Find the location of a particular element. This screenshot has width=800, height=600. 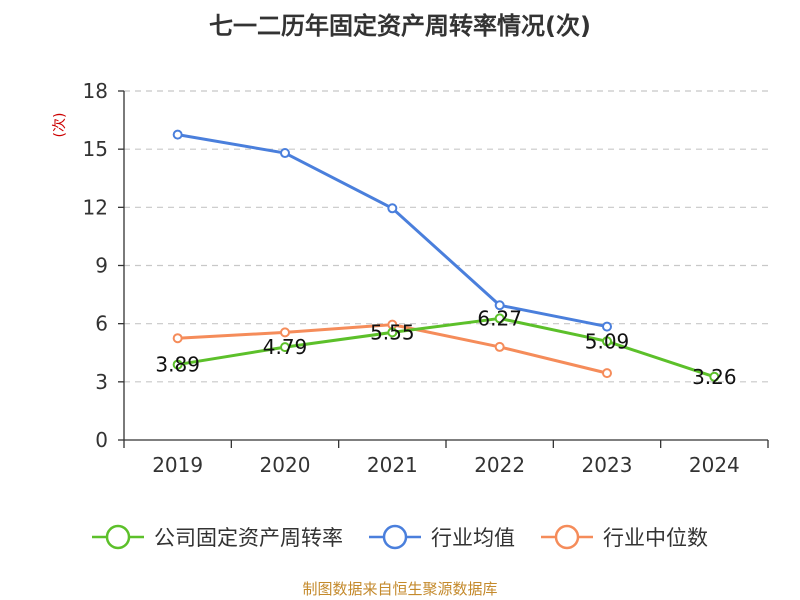

data-label: 5.09 is located at coordinates (607, 341).